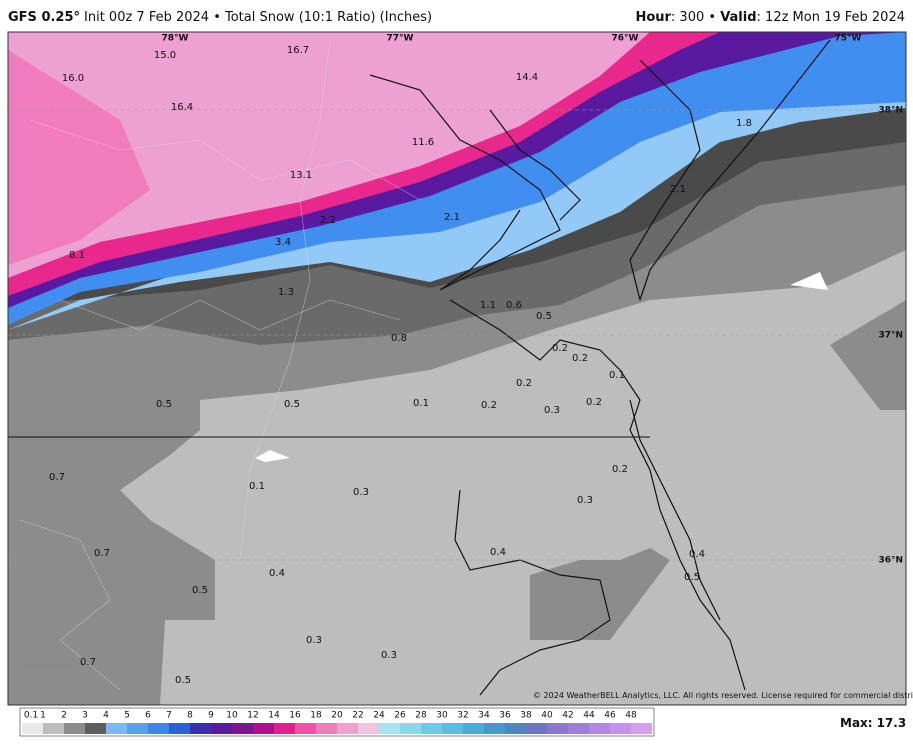 The height and width of the screenshot is (750, 913). What do you see at coordinates (286, 292) in the screenshot?
I see `snow-value: 1.3` at bounding box center [286, 292].